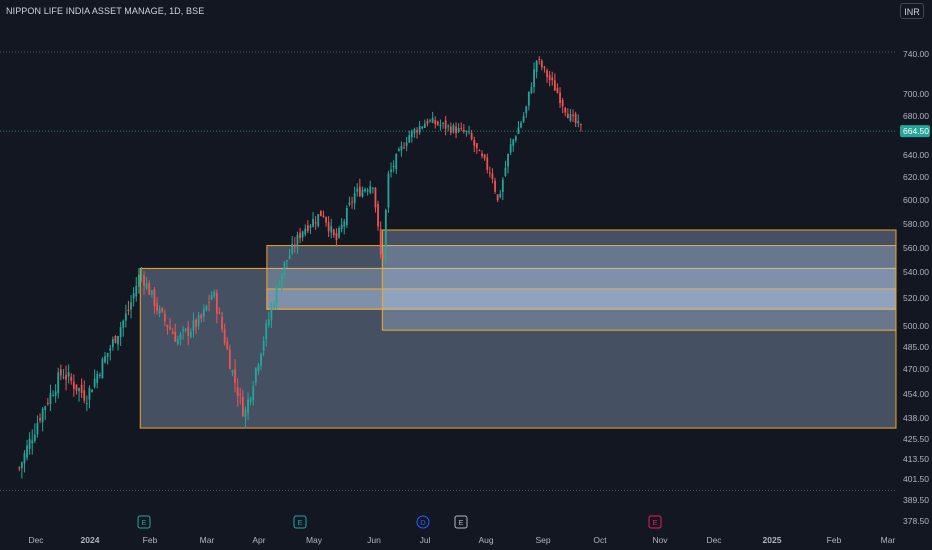 The height and width of the screenshot is (550, 932). What do you see at coordinates (916, 248) in the screenshot?
I see `y-tick-label-8: 560.00` at bounding box center [916, 248].